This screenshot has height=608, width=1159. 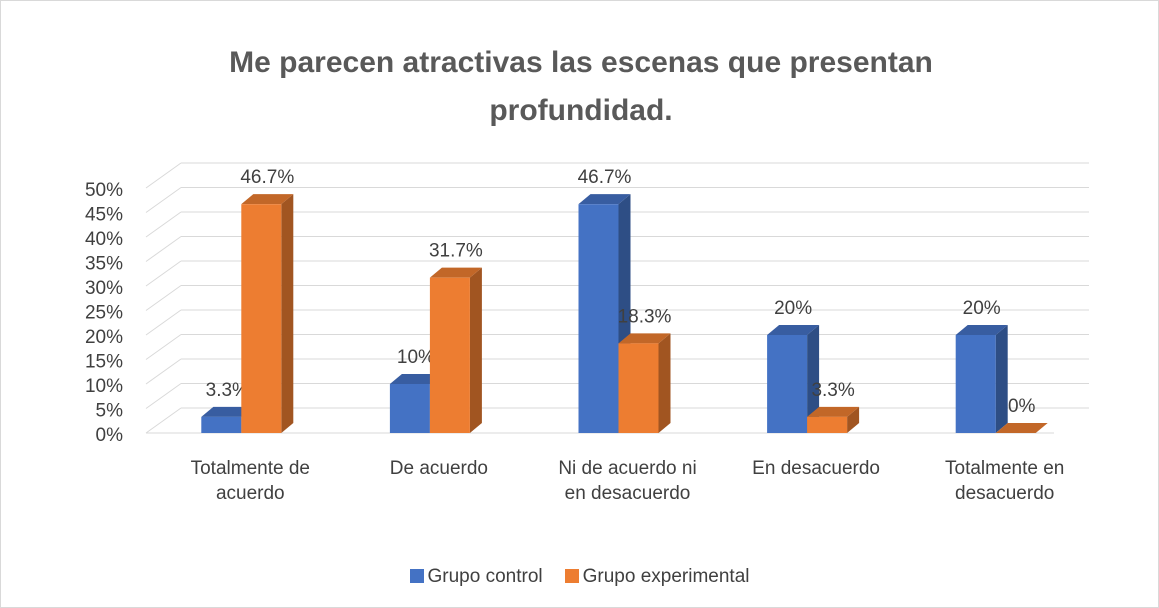 What do you see at coordinates (627, 481) in the screenshot?
I see `x-tick-label: Ni de acuerdo ni en desacuerdo` at bounding box center [627, 481].